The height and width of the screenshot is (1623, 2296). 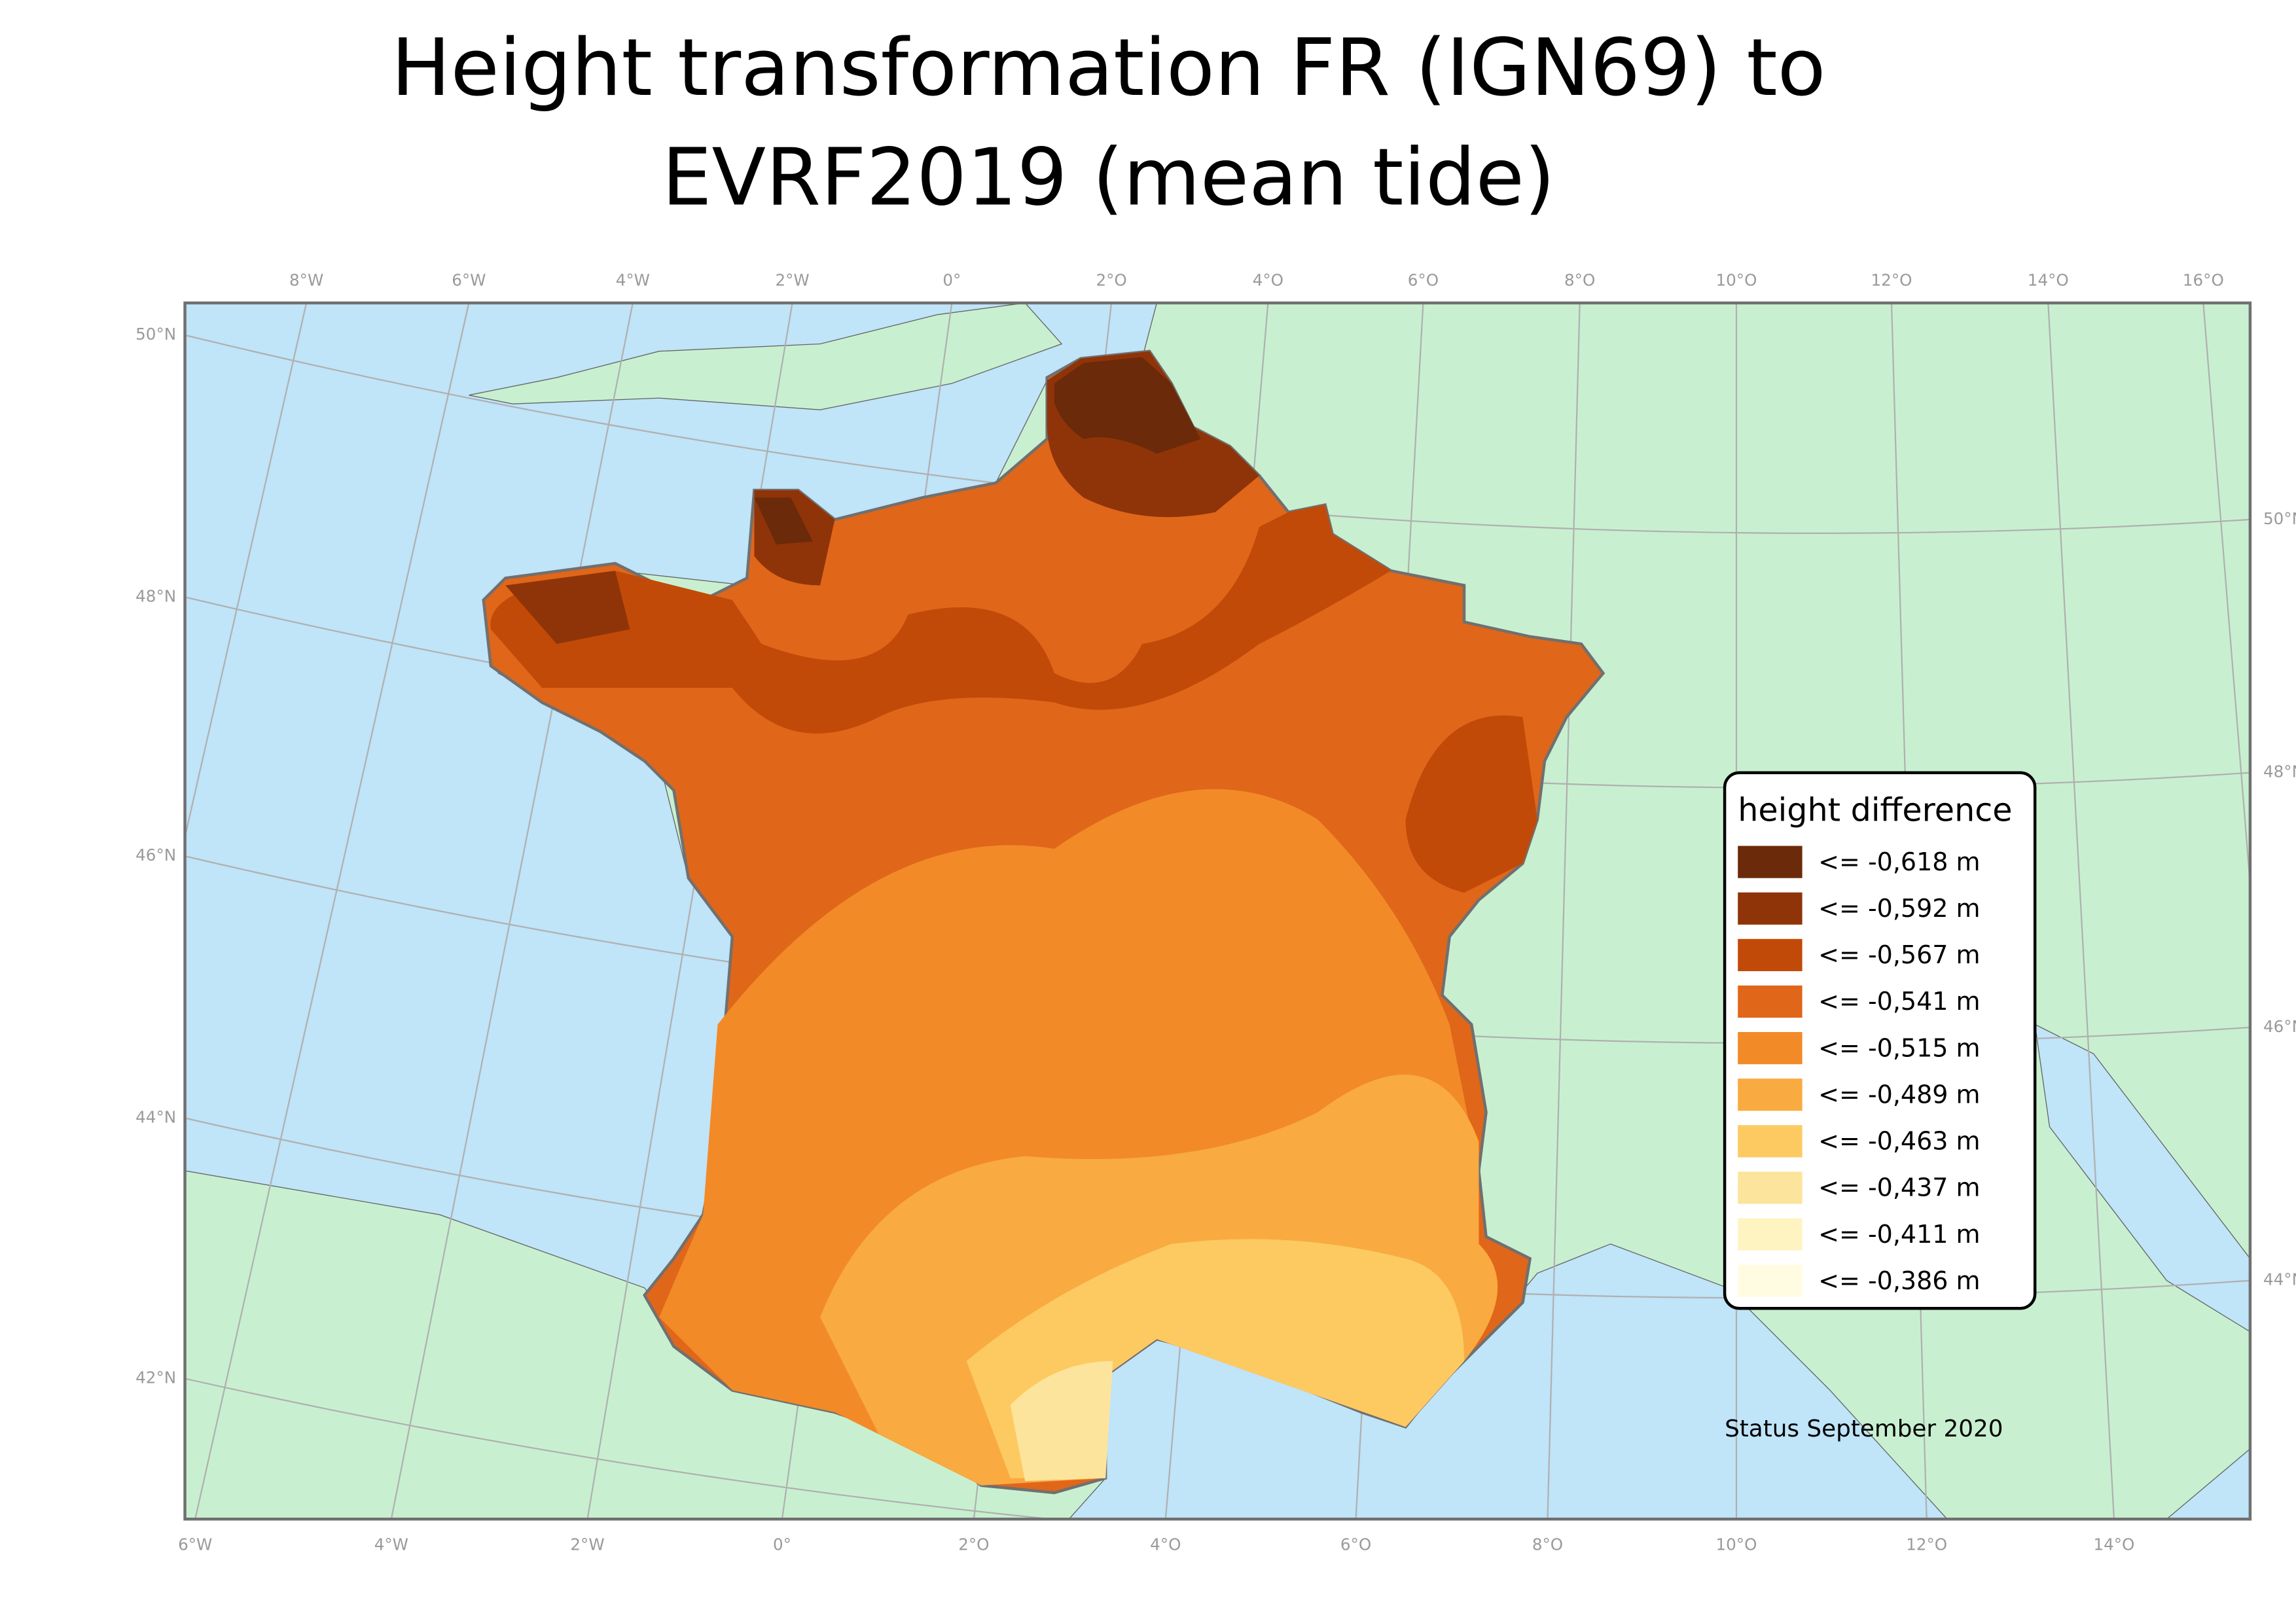 I want to click on legend-label: <= -0,515 m, so click(x=1899, y=1047).